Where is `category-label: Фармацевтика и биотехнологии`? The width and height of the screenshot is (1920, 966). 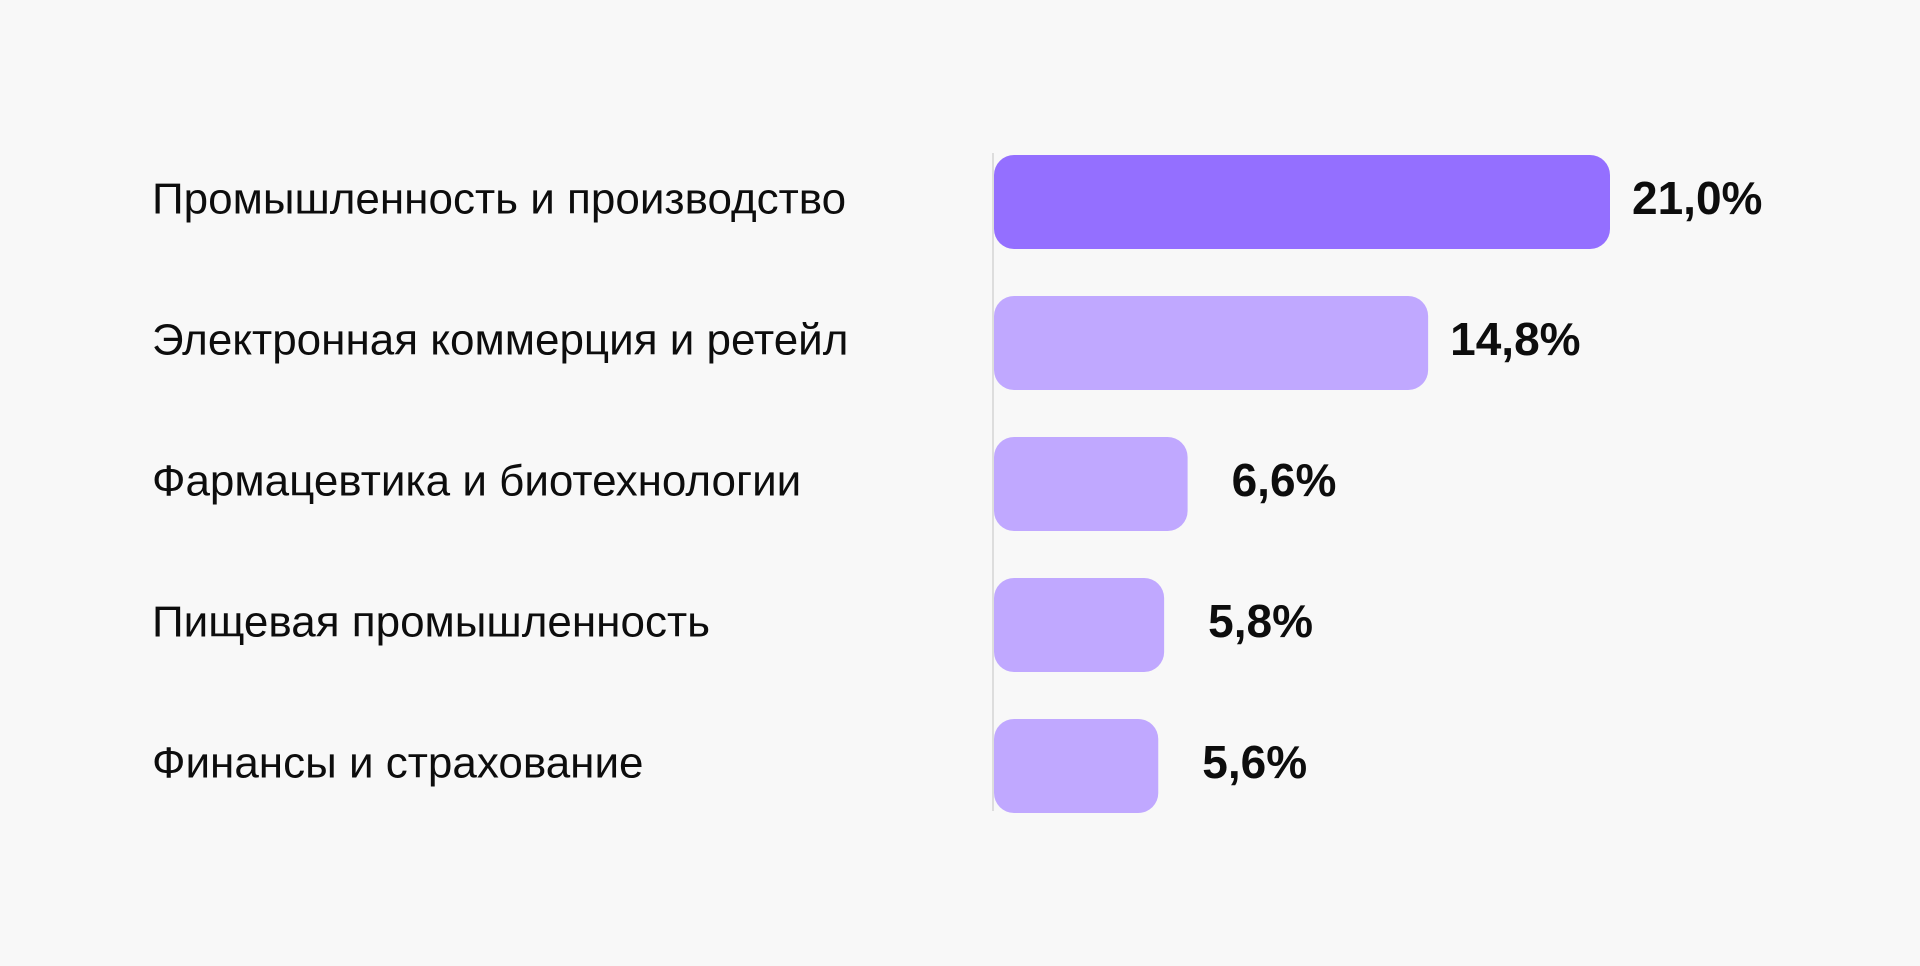 category-label: Фармацевтика и биотехнологии is located at coordinates (476, 481).